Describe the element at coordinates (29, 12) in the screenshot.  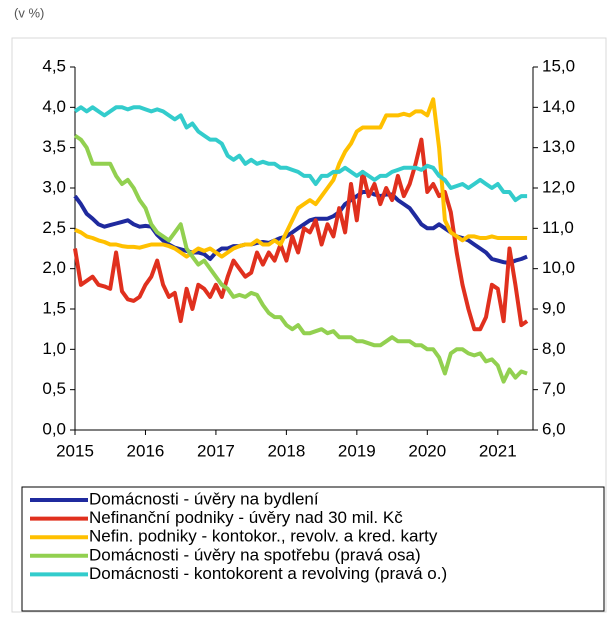
I see `subtitle: (v %)` at that location.